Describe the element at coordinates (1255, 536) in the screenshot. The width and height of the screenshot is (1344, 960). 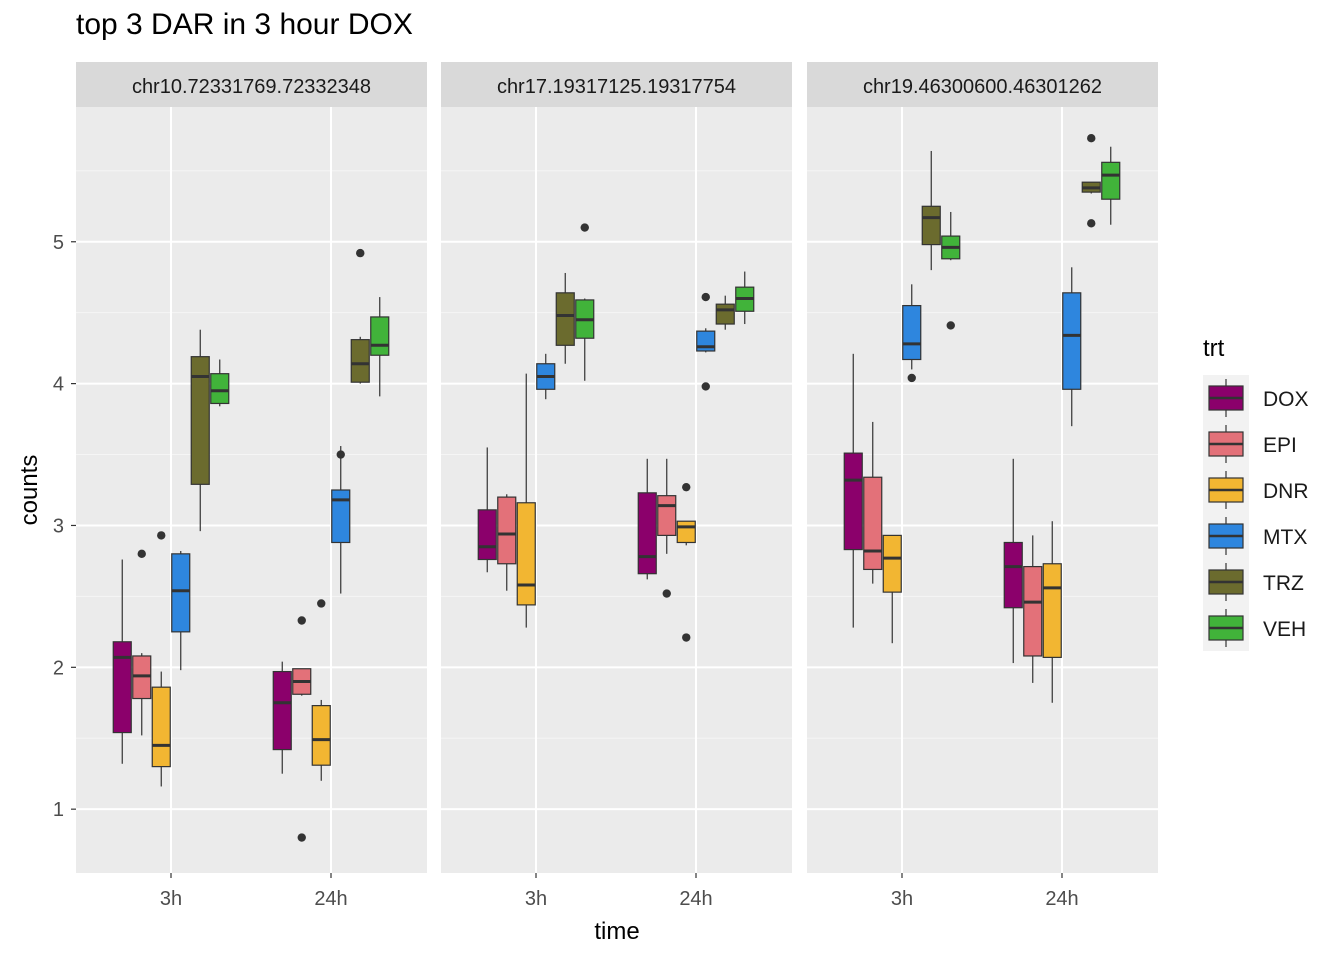
I see `legend-item-mtx: MTX` at that location.